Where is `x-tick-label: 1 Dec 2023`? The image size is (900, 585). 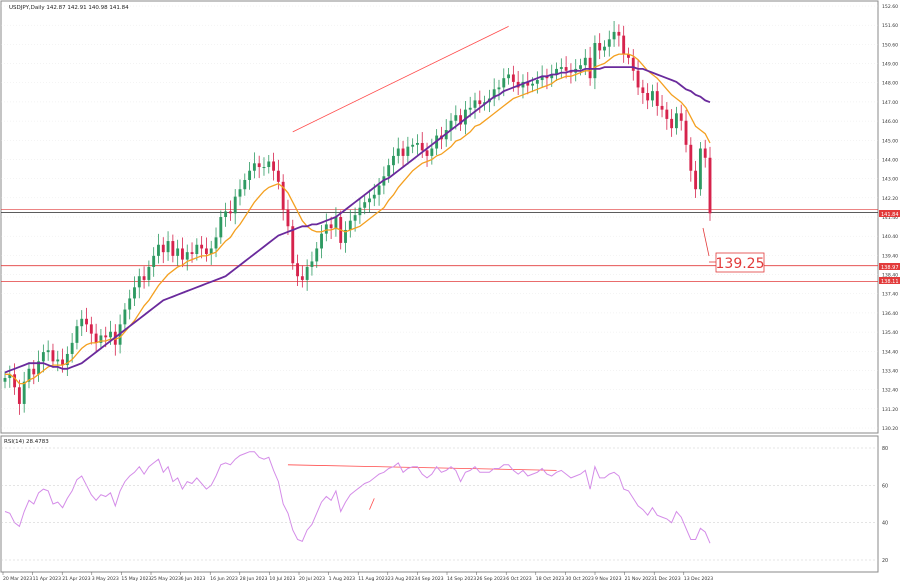 x-tick-label: 1 Dec 2023 is located at coordinates (667, 579).